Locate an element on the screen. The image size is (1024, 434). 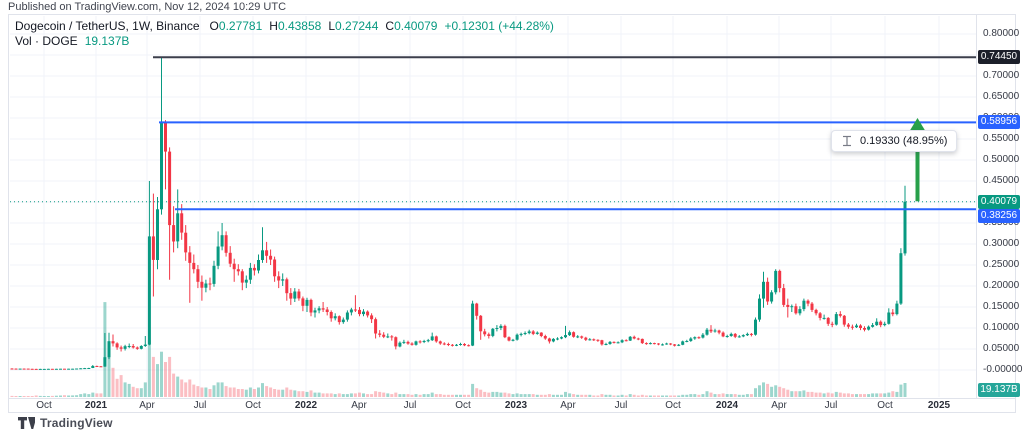
ohlc-close: C0.40079 is located at coordinates (411, 26).